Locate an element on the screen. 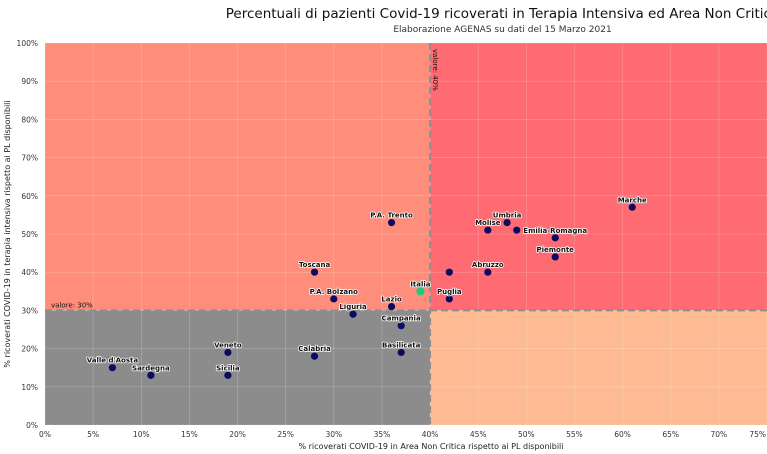 The width and height of the screenshot is (767, 454). point-molise is located at coordinates (488, 230).